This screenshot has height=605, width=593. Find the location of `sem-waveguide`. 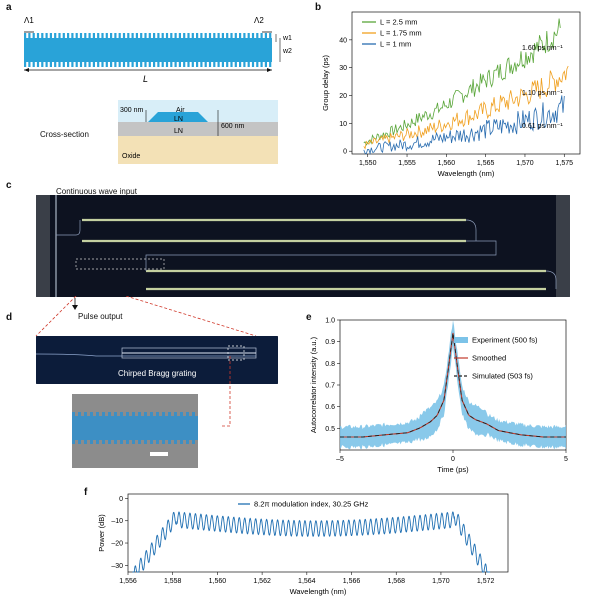

sem-waveguide is located at coordinates (135, 428).